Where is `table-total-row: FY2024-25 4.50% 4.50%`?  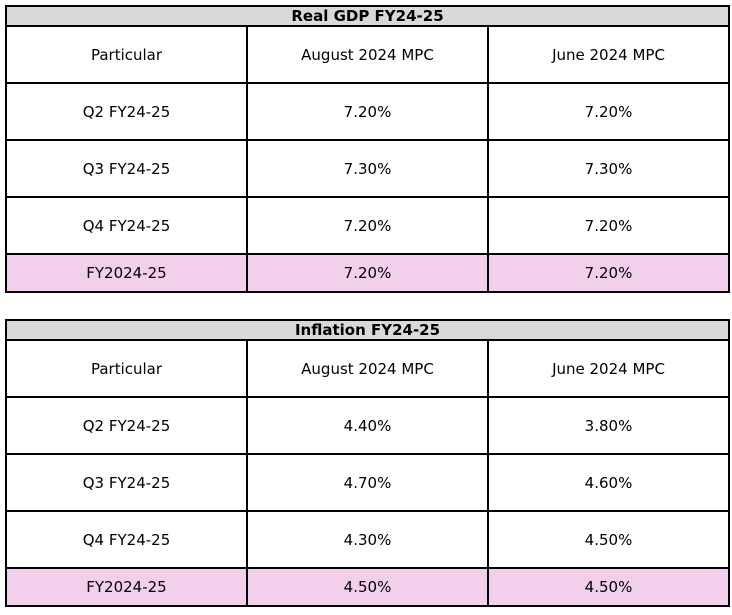 table-total-row: FY2024-25 4.50% 4.50% is located at coordinates (368, 587).